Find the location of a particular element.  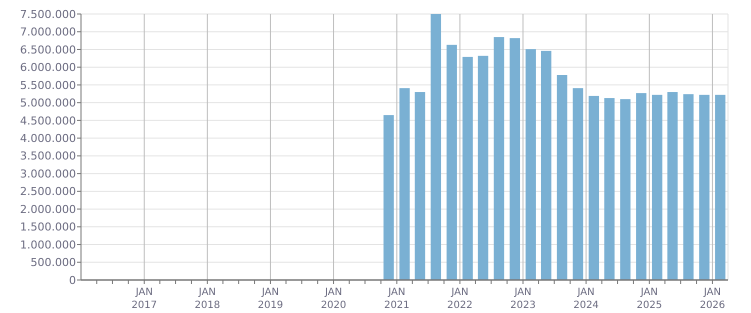

x-tick-label: JAN 2018 is located at coordinates (207, 299).